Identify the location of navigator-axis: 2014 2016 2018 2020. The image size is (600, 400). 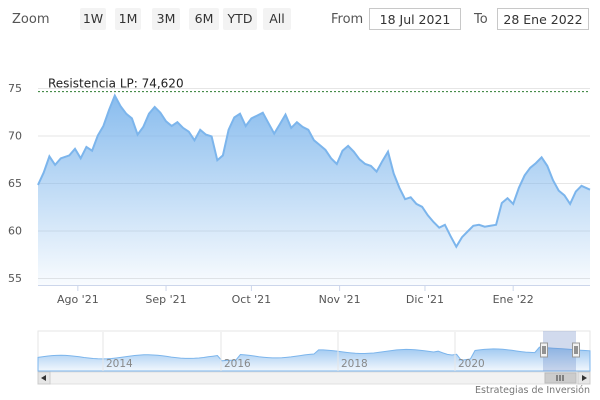
(293, 351).